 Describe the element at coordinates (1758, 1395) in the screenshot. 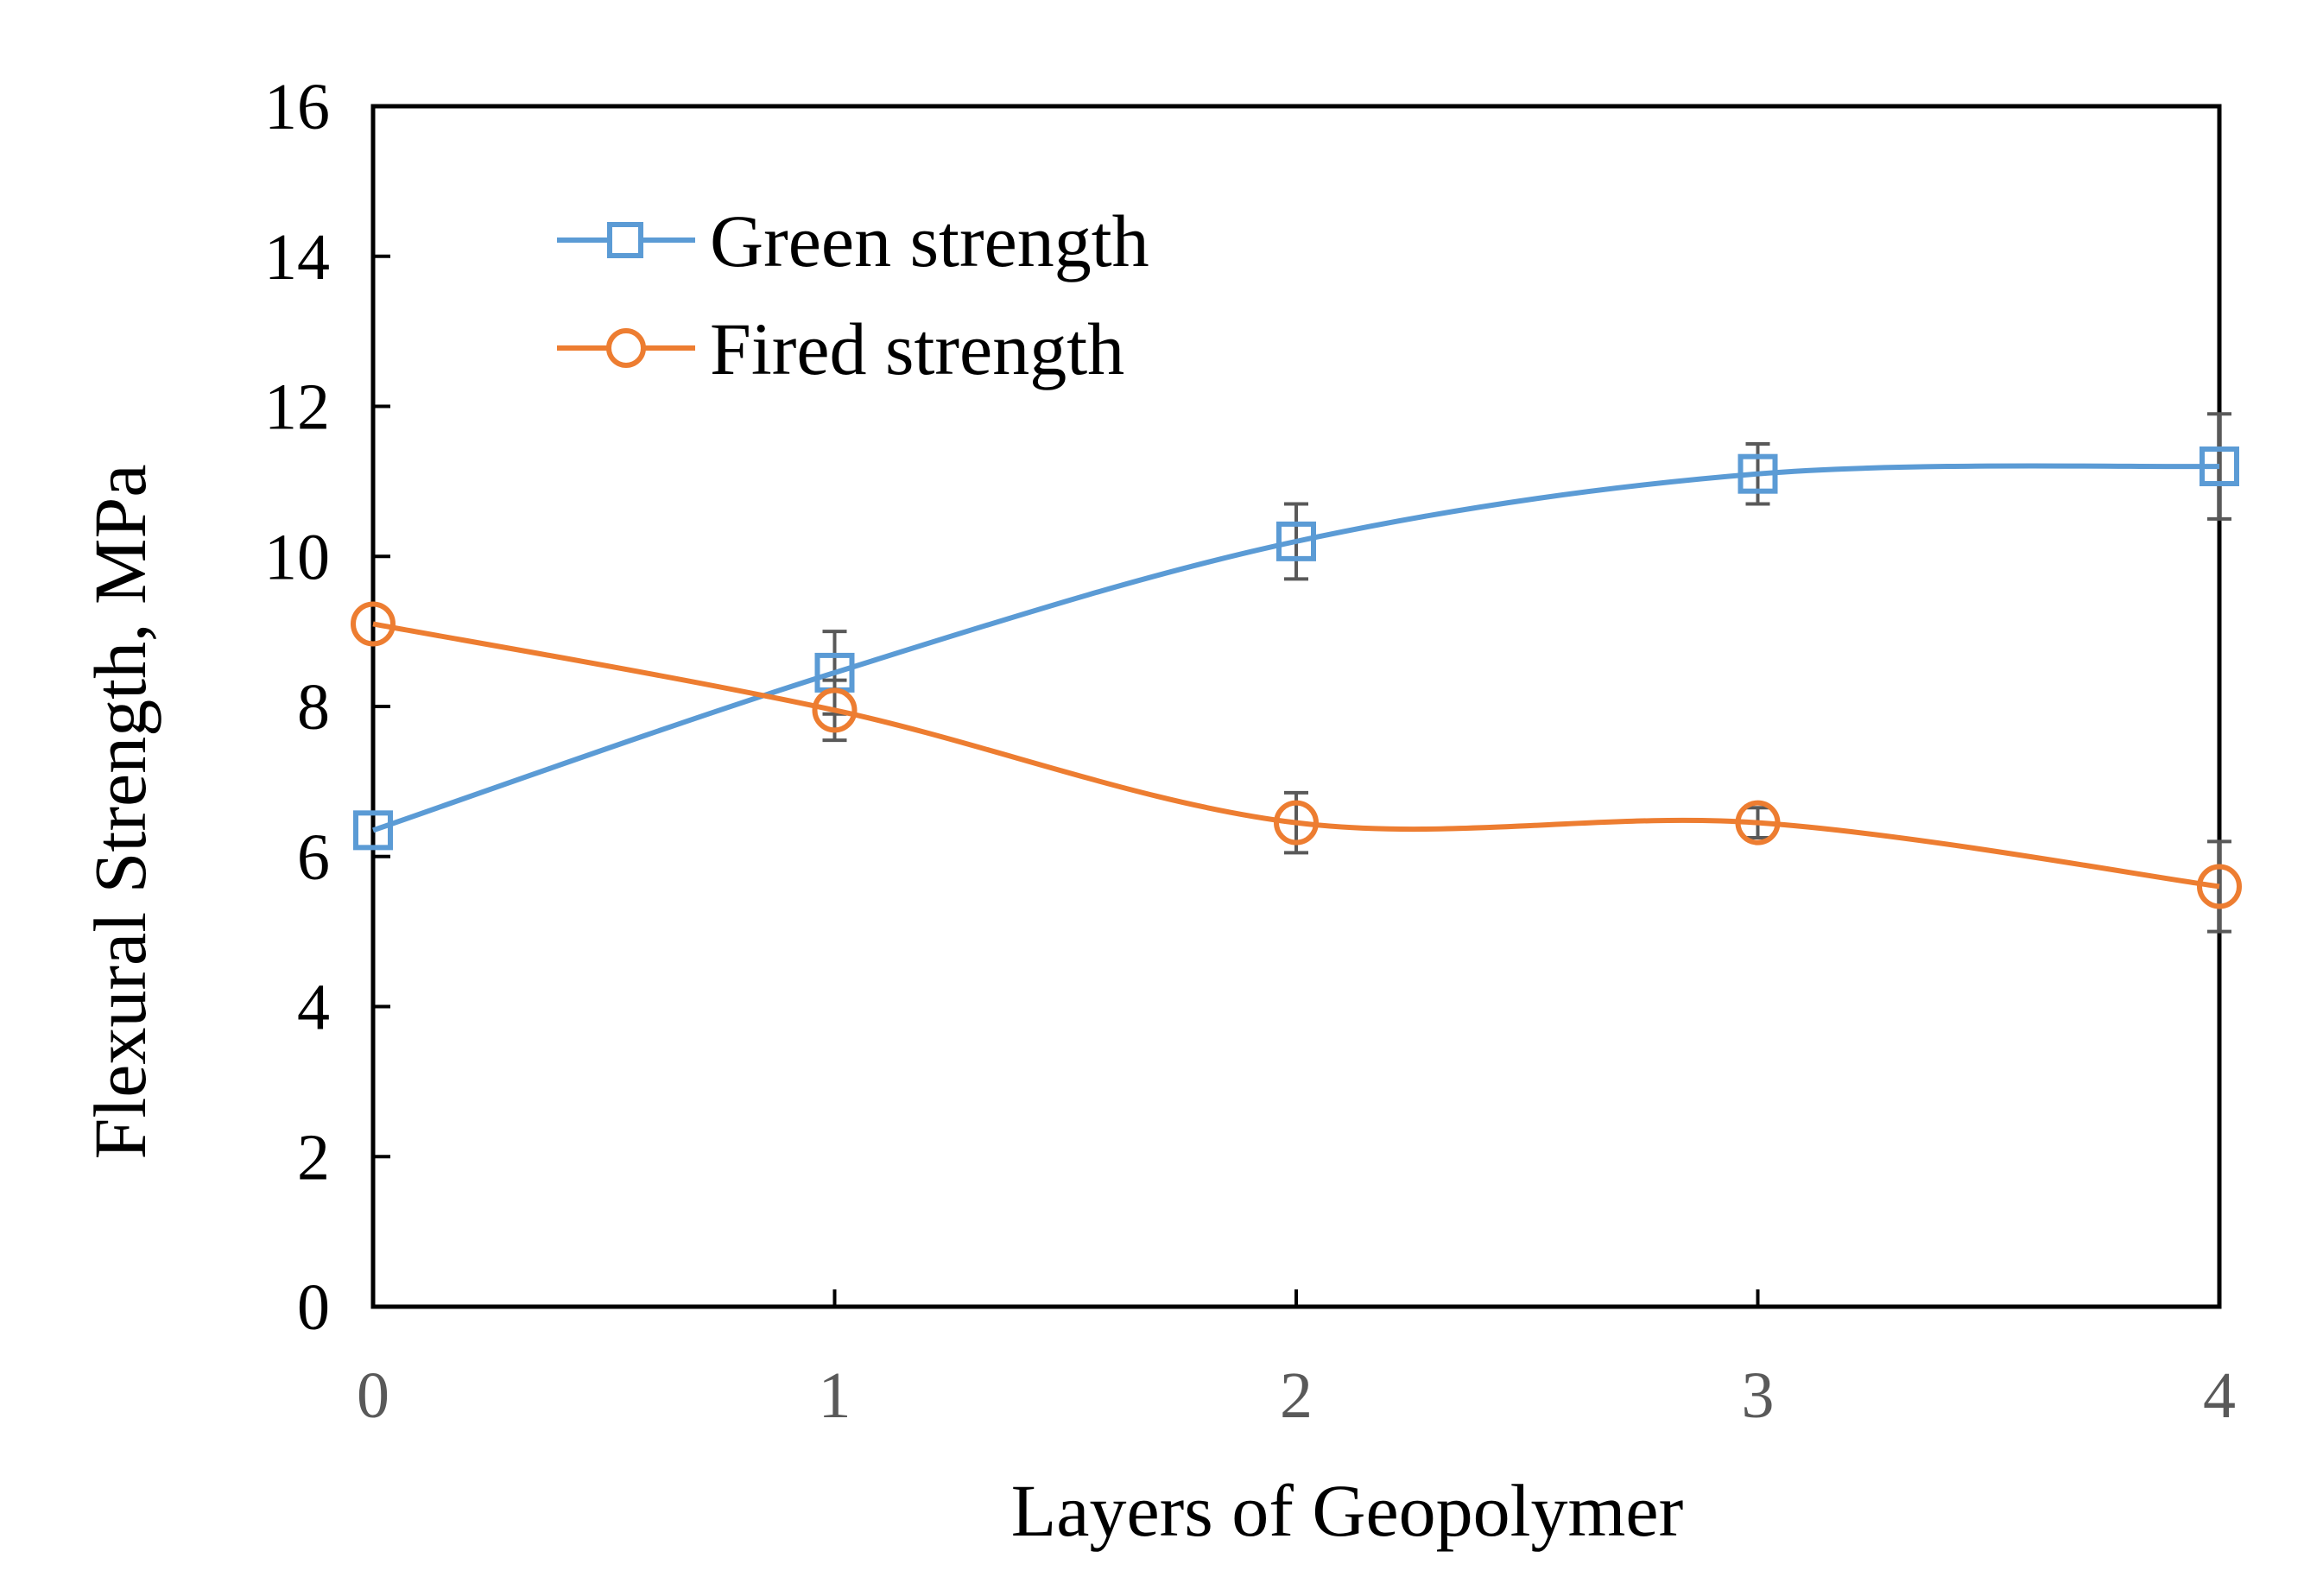

I see `x-tick-label: 3` at that location.